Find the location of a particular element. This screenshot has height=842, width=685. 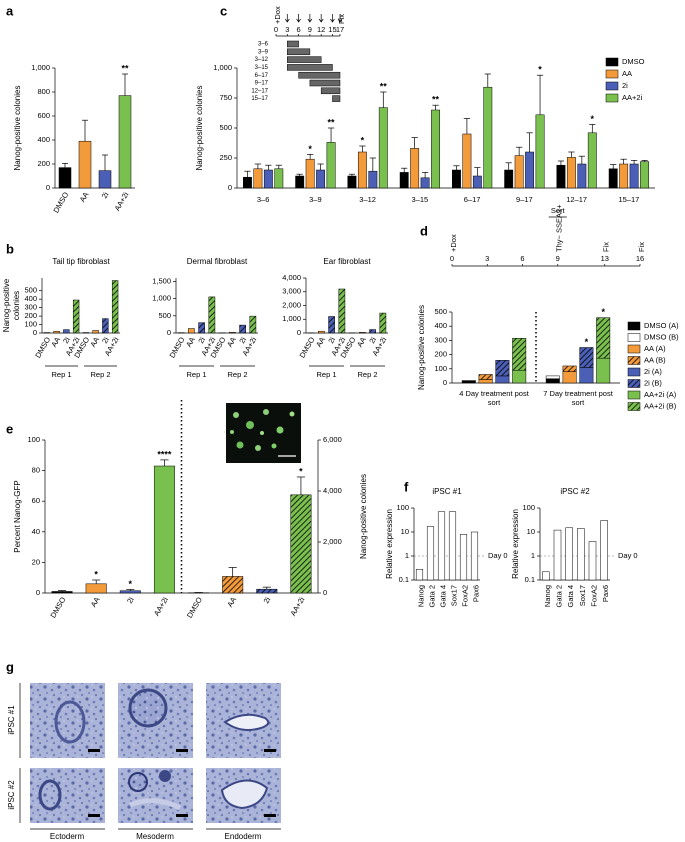

legend-label: 2i (B) is located at coordinates (653, 382).